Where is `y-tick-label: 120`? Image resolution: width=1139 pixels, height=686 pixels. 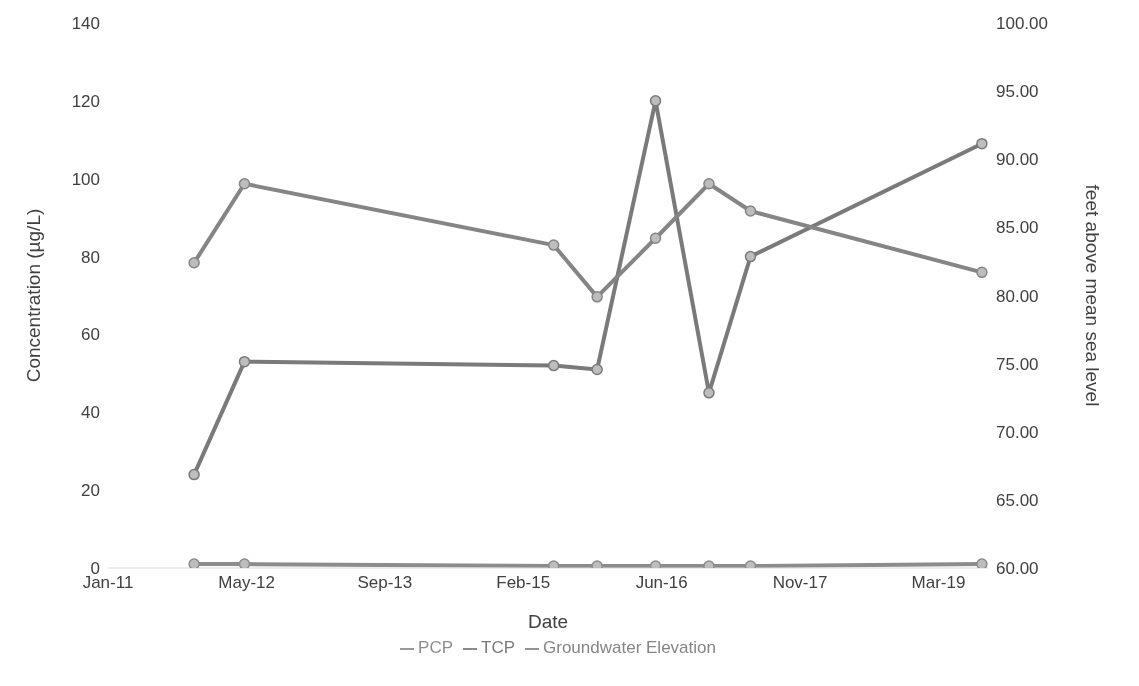
y-tick-label: 120 is located at coordinates (85, 101).